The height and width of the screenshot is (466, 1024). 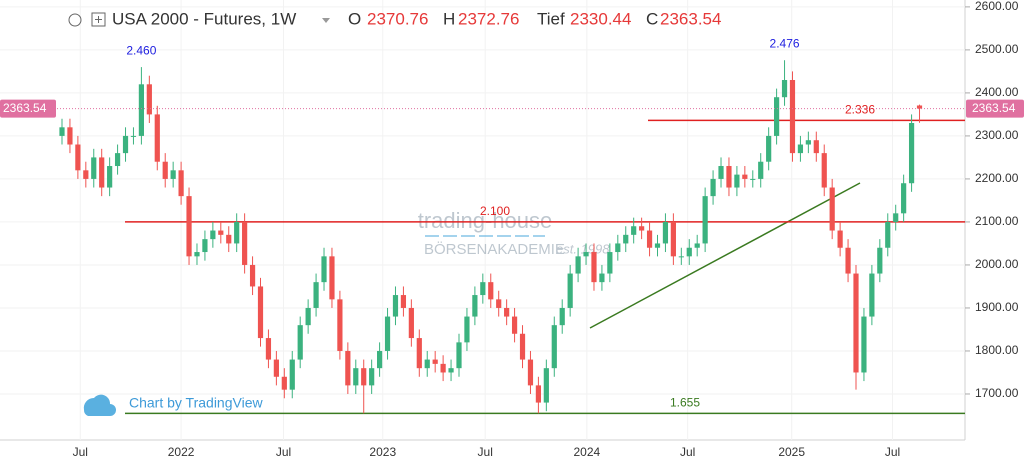 What do you see at coordinates (495, 211) in the screenshot?
I see `level-label: 2.100` at bounding box center [495, 211].